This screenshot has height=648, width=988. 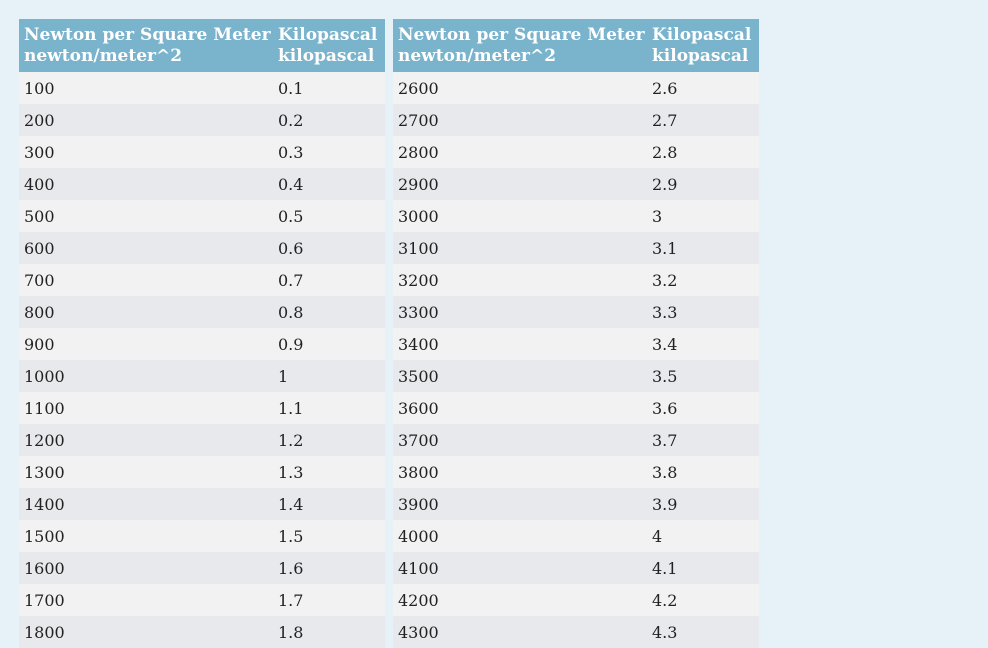 I want to click on table-row: 800 0.8, so click(x=202, y=312).